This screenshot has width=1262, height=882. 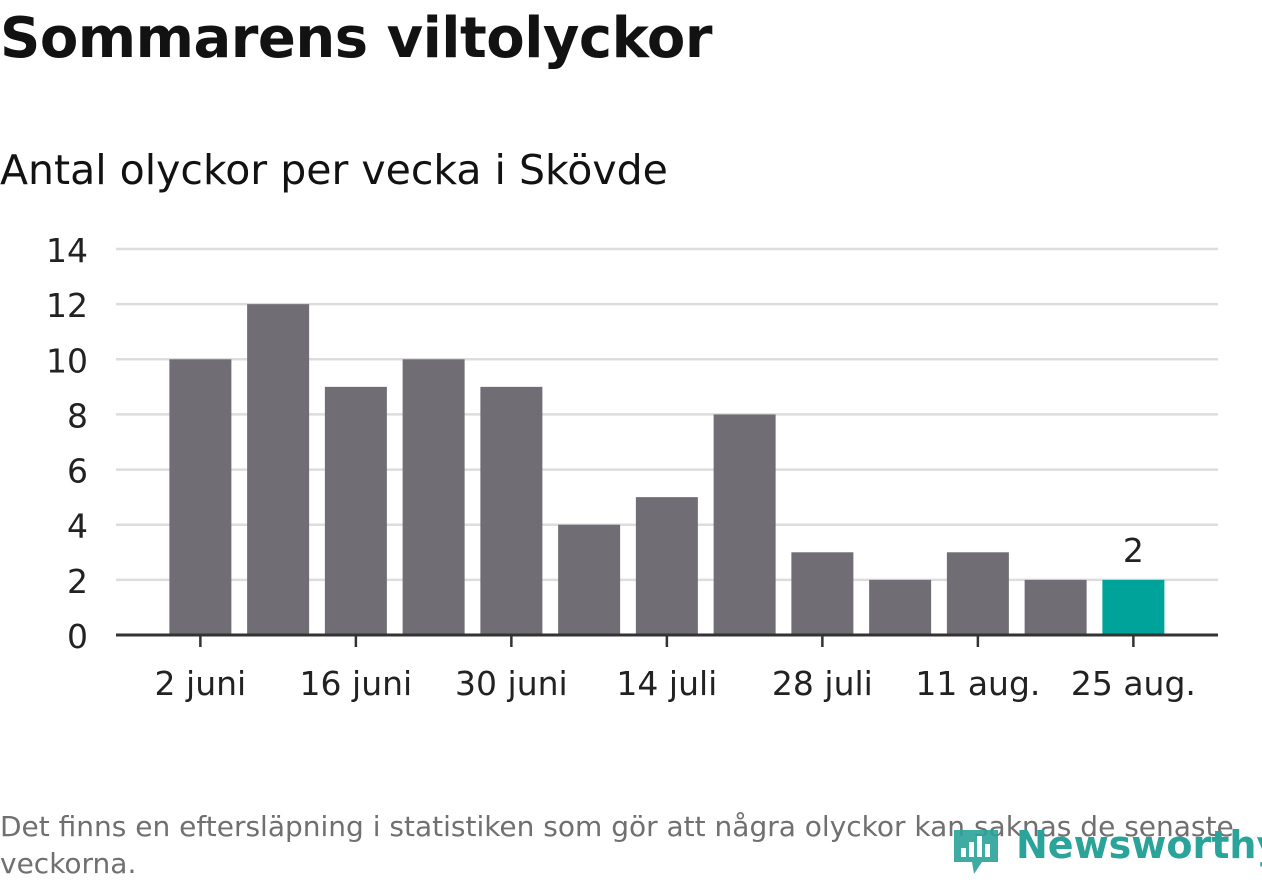 I want to click on y-tick-label: 4, so click(x=77, y=526).